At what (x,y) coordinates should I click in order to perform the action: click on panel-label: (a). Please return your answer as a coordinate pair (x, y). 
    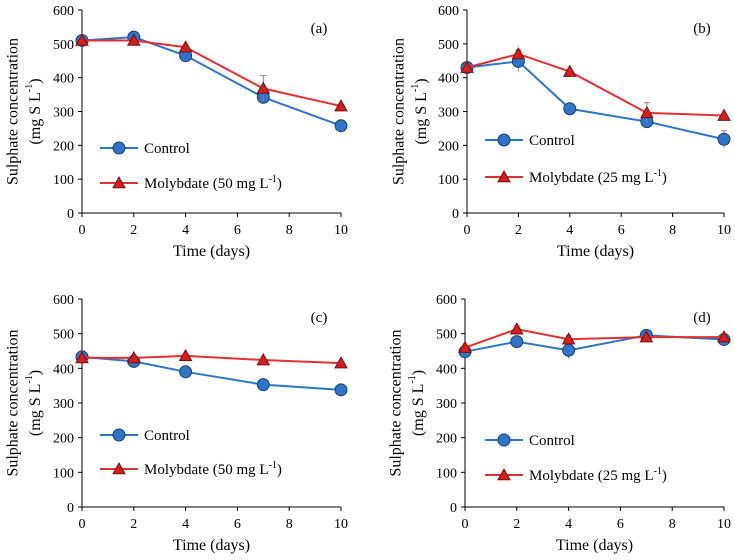
    Looking at the image, I should click on (319, 29).